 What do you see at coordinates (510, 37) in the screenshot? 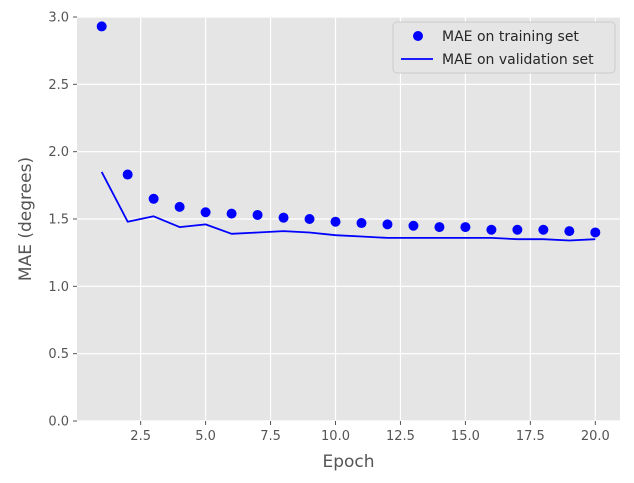
I see `legend-label-training: MAE on training set` at bounding box center [510, 37].